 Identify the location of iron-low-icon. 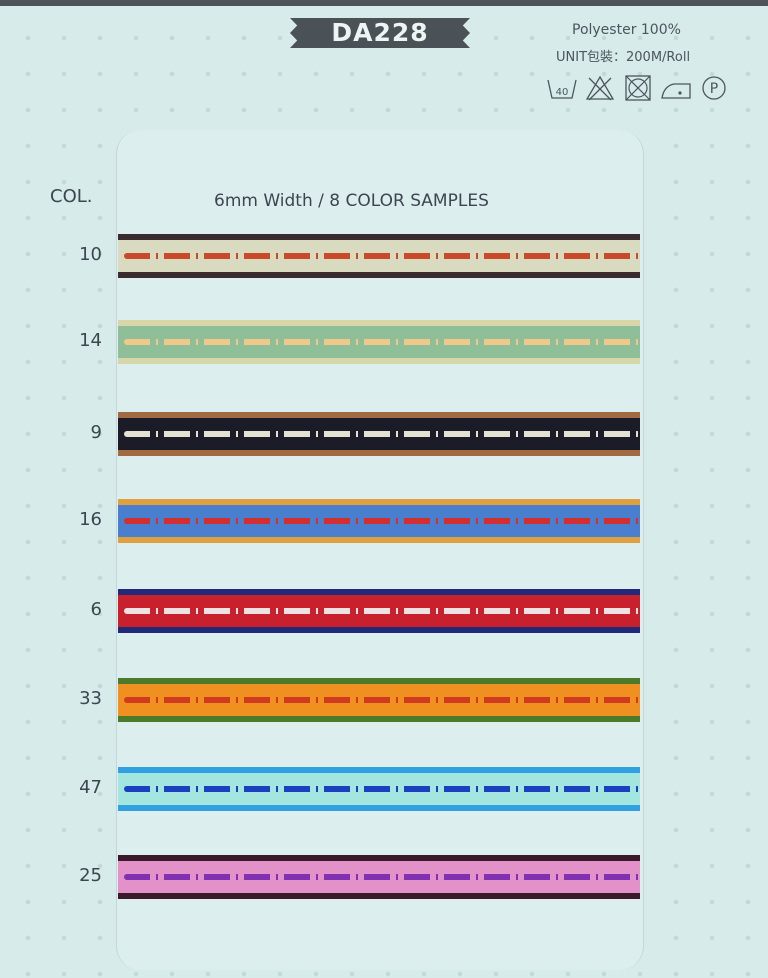
(676, 91).